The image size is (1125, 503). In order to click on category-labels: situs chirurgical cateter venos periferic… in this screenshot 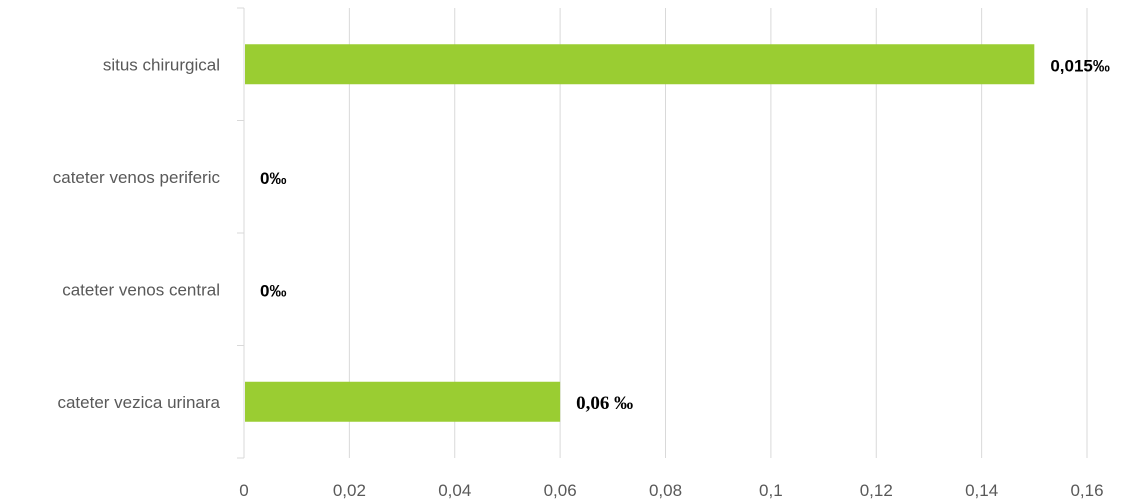, I will do `click(137, 233)`.